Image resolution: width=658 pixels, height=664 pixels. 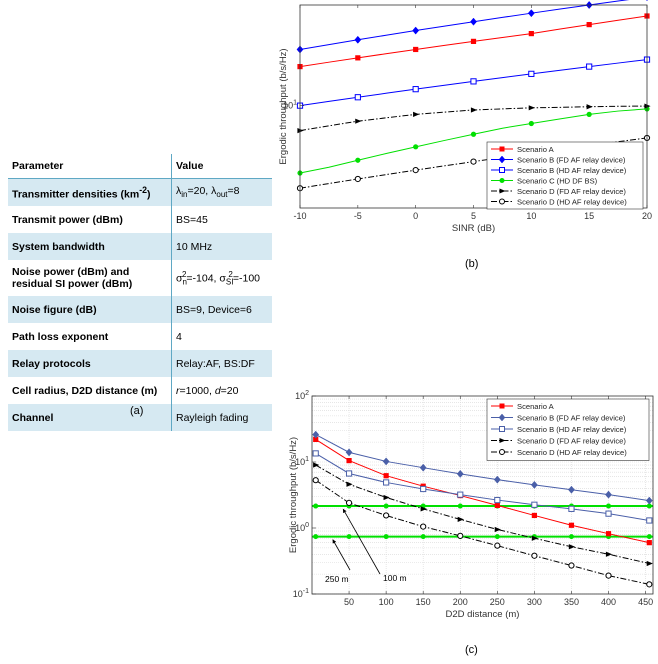 What do you see at coordinates (215, 363) in the screenshot?
I see `value-fragment: Relay:AF, BS:DF` at bounding box center [215, 363].